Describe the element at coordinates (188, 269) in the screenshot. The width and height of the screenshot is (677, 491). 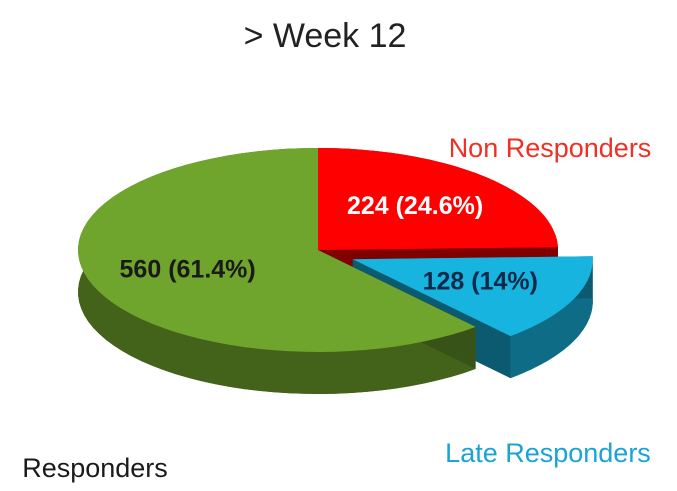
I see `value-label: 560 (61.4%)` at that location.